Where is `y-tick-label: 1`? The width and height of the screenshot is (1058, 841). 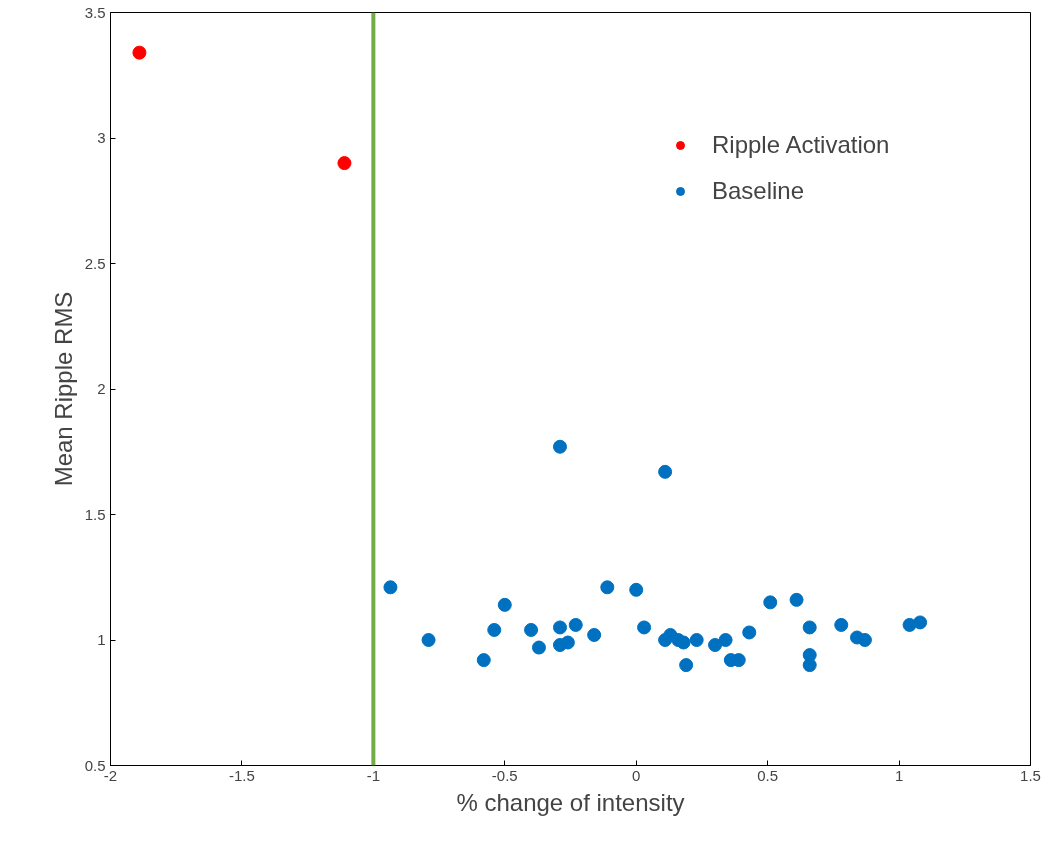
y-tick-label: 1 is located at coordinates (101, 639).